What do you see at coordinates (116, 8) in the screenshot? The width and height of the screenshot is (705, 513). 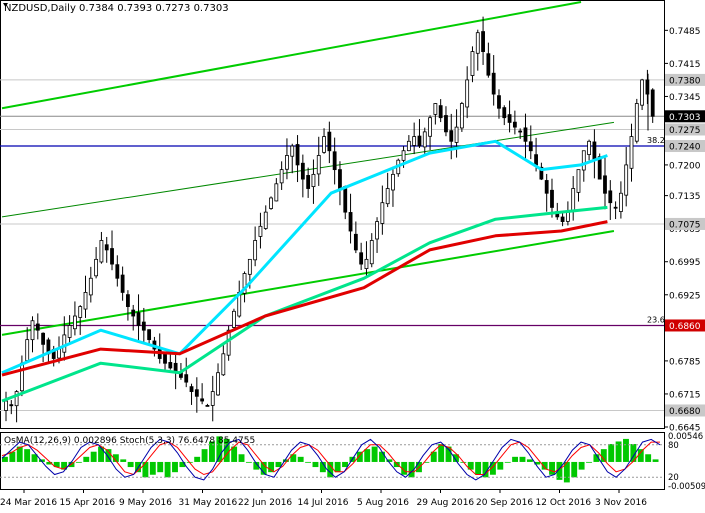 I see `chart-title: NZDUSD,Daily 0.7384 0.7393 0.7273 0.7303` at bounding box center [116, 8].